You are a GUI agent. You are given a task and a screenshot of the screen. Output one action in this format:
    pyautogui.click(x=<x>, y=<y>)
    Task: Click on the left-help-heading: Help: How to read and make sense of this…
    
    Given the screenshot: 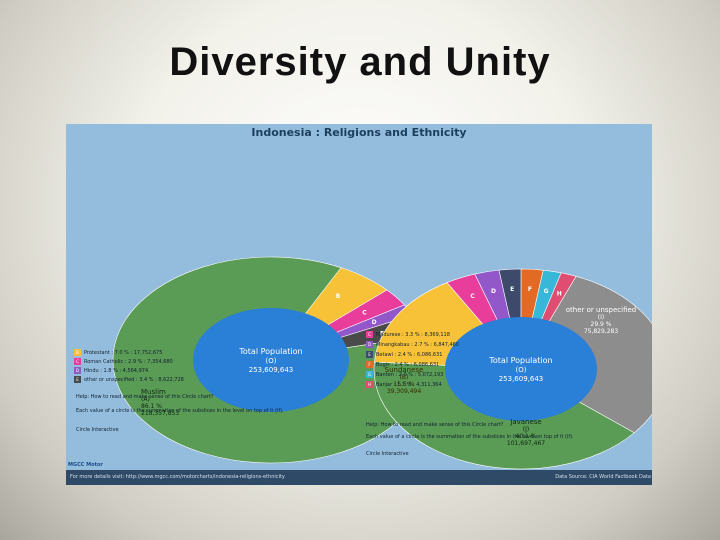 What is the action you would take?
    pyautogui.click(x=145, y=397)
    